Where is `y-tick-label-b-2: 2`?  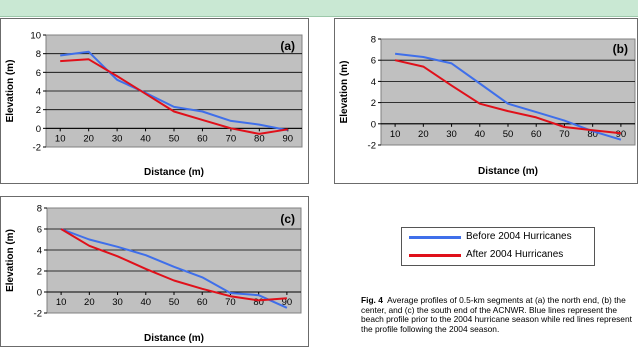 y-tick-label-b-2: 2 is located at coordinates (373, 103).